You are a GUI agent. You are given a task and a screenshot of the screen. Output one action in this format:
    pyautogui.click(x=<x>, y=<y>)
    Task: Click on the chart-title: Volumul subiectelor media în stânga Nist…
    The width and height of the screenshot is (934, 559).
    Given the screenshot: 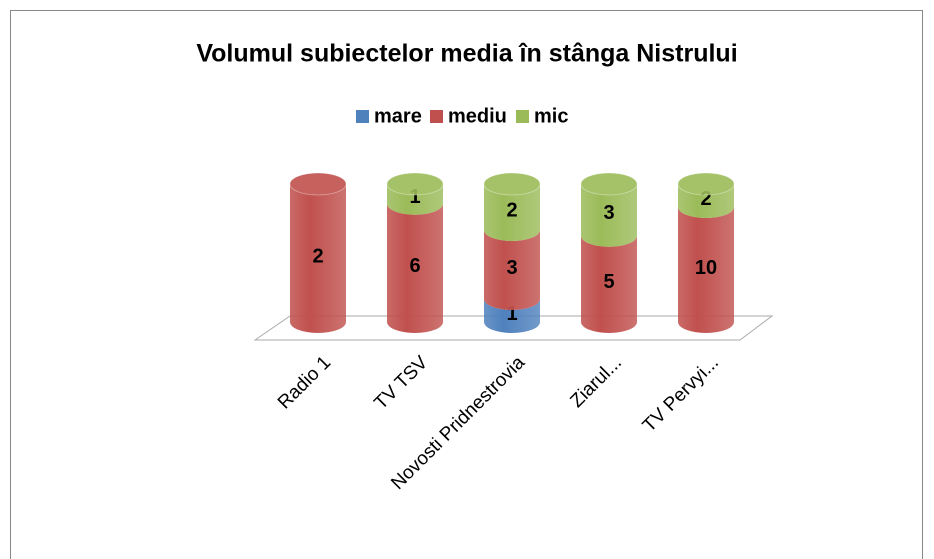 What is the action you would take?
    pyautogui.click(x=466, y=54)
    